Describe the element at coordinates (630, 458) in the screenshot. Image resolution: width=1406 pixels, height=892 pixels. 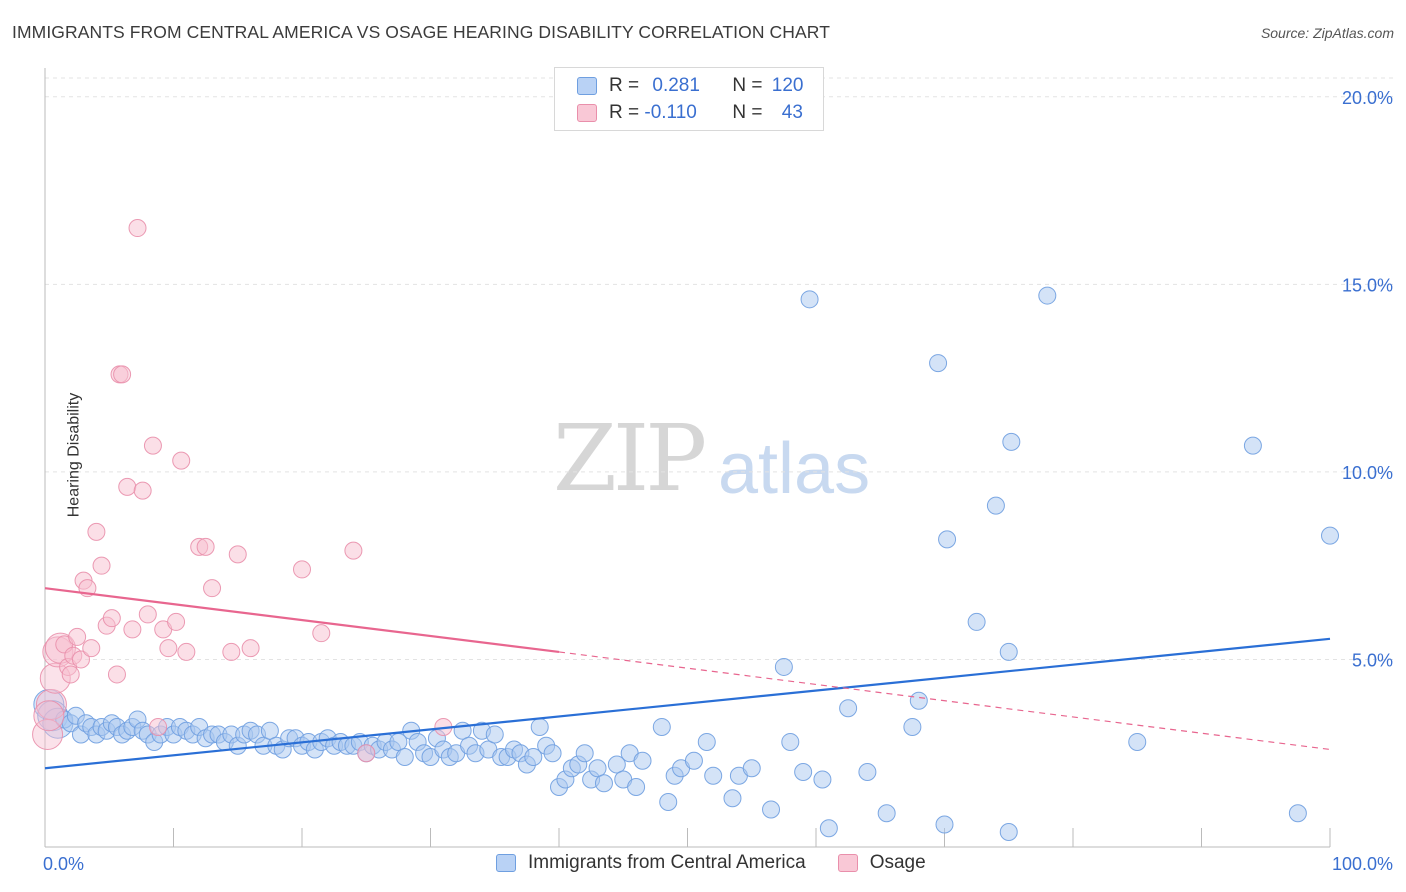
I see `watermark-zip: ZIP` at that location.